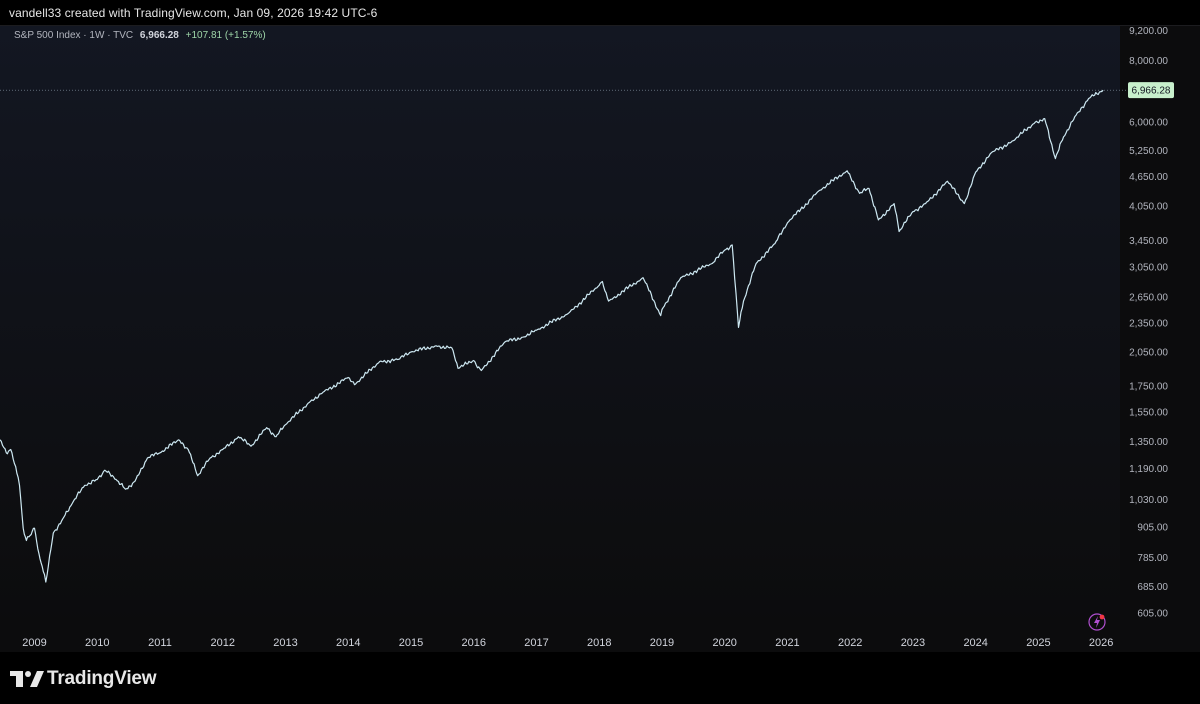 The height and width of the screenshot is (704, 1200). Describe the element at coordinates (97, 643) in the screenshot. I see `x-tick-label: 2010` at that location.